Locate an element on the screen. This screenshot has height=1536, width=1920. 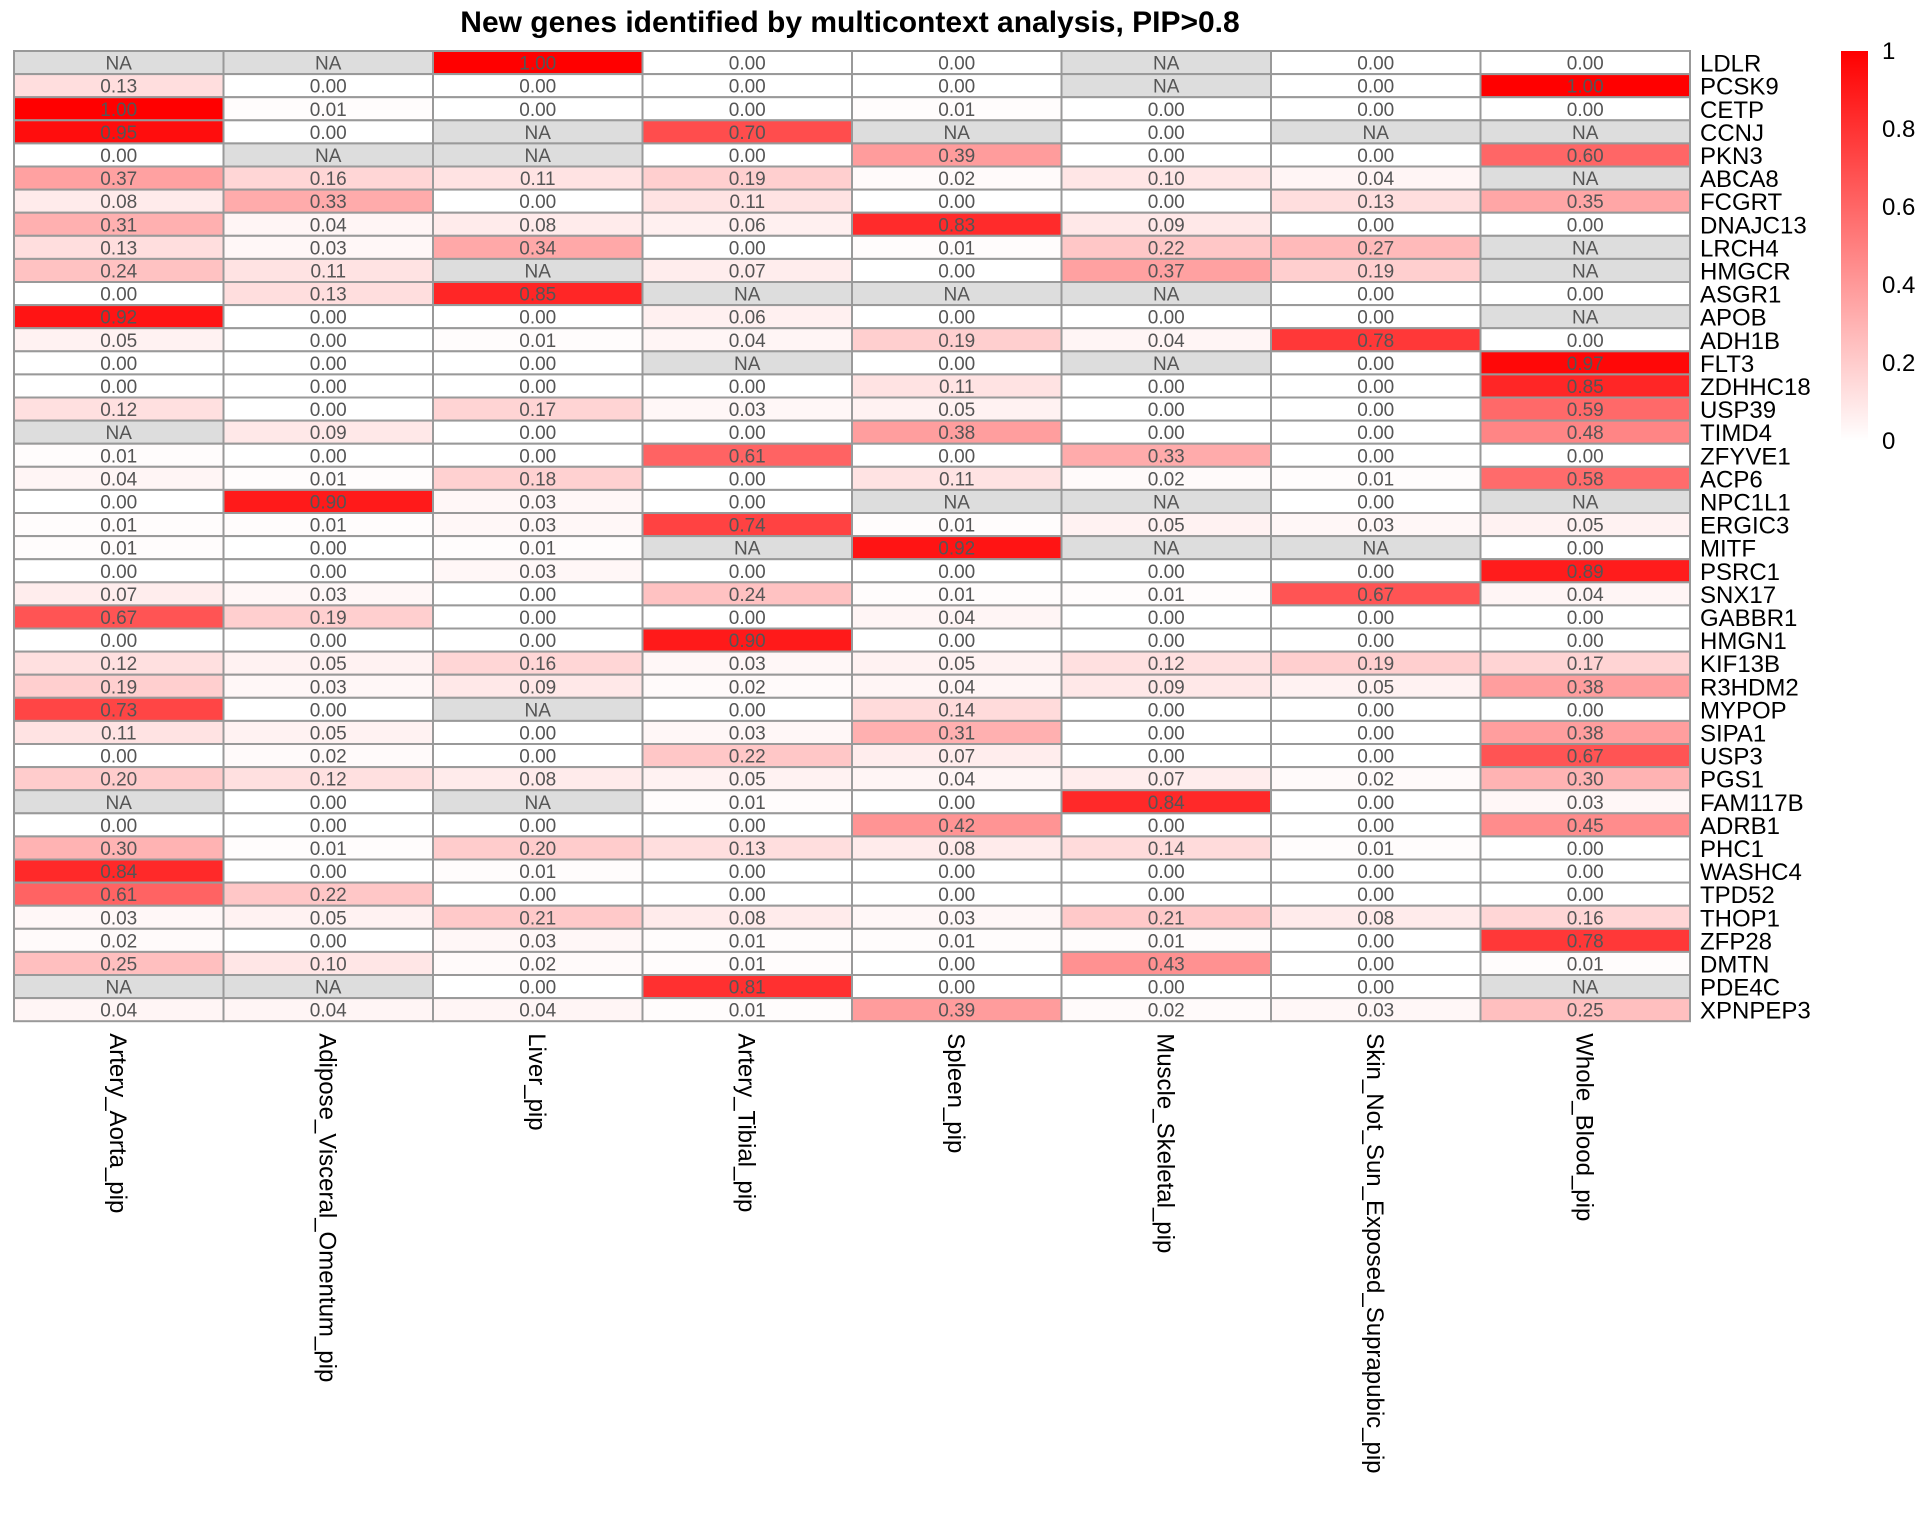
cell-value-label: 0.22 is located at coordinates (747, 757).